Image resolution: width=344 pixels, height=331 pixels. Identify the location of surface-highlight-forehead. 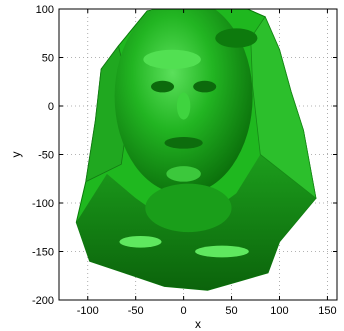
(172, 59).